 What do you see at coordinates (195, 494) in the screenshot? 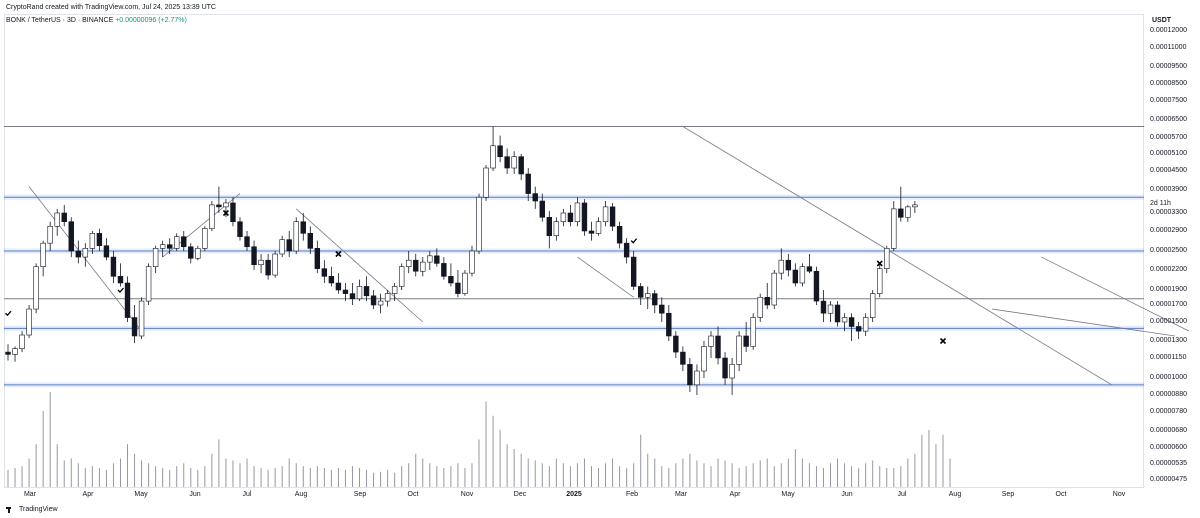
I see `time-tick-label: Jun` at bounding box center [195, 494].